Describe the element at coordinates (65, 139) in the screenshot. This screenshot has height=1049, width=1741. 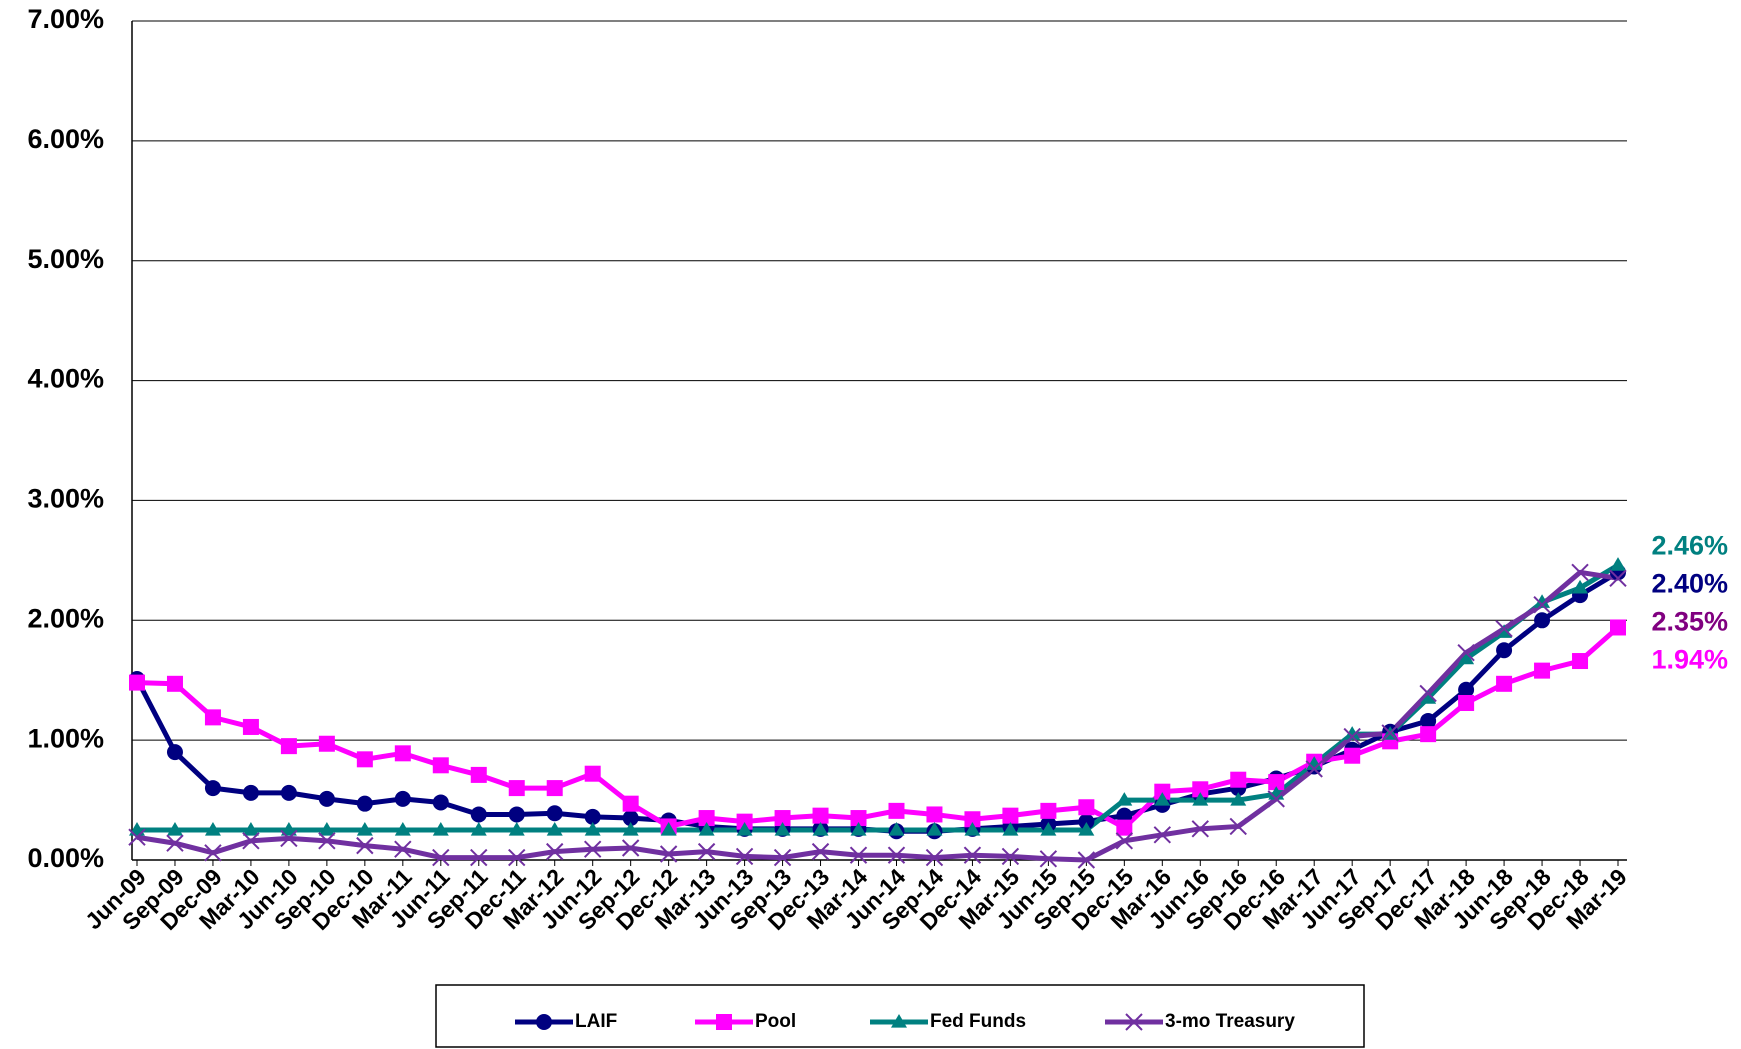
I see `y-tick-label: 6.00%` at that location.